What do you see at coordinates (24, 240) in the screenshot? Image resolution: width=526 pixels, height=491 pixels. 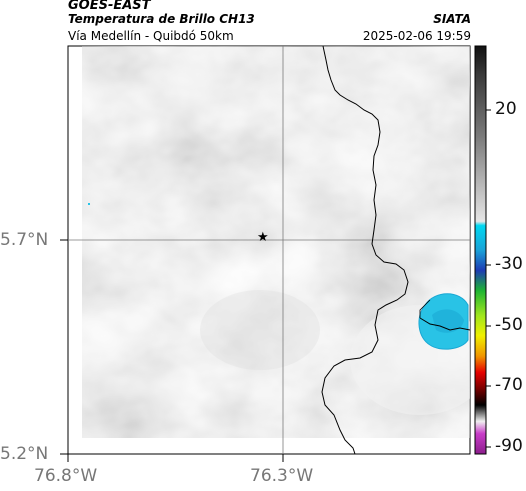 I see `lat-label-5-7: 5.7°N` at bounding box center [24, 240].